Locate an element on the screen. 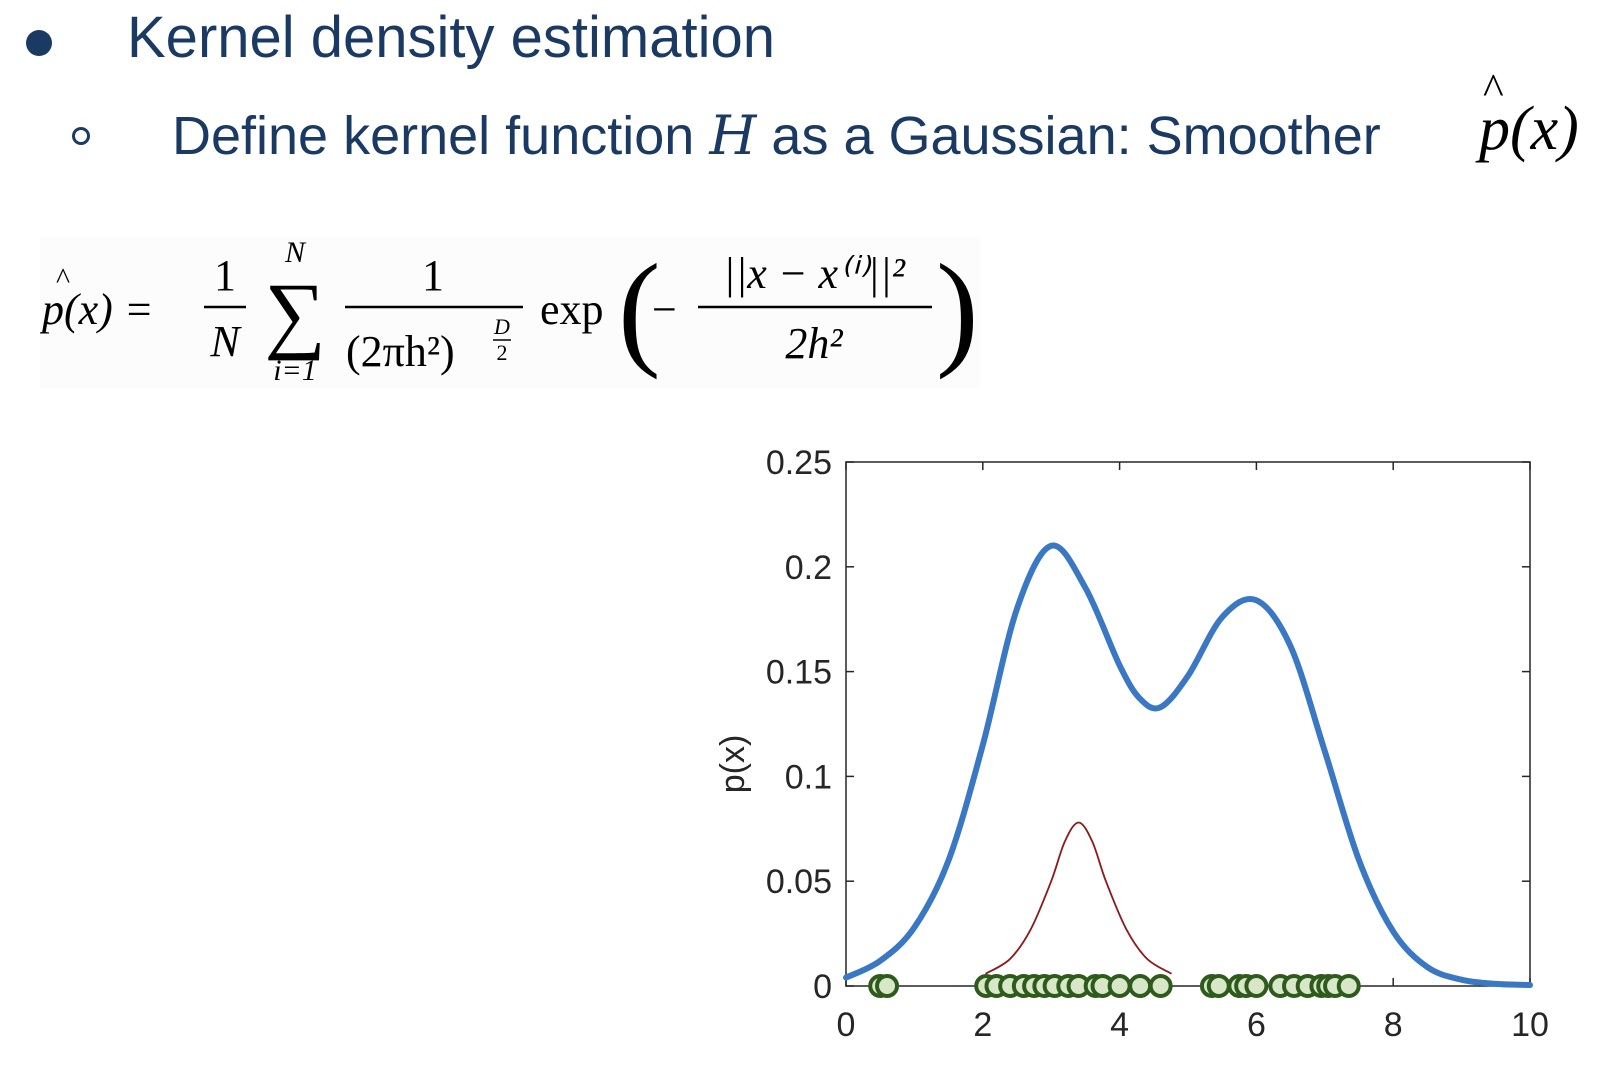 The width and height of the screenshot is (1612, 1084). slide-heading: Kernel density estimation is located at coordinates (451, 37).